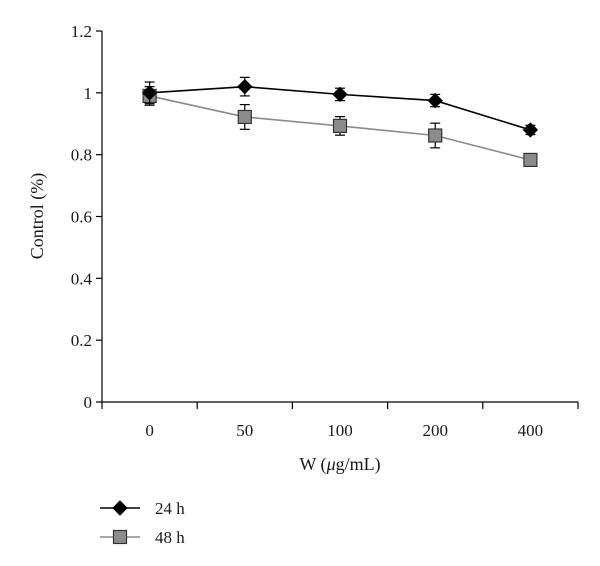 The image size is (600, 566). What do you see at coordinates (340, 430) in the screenshot?
I see `x-tick-label: 100` at bounding box center [340, 430].